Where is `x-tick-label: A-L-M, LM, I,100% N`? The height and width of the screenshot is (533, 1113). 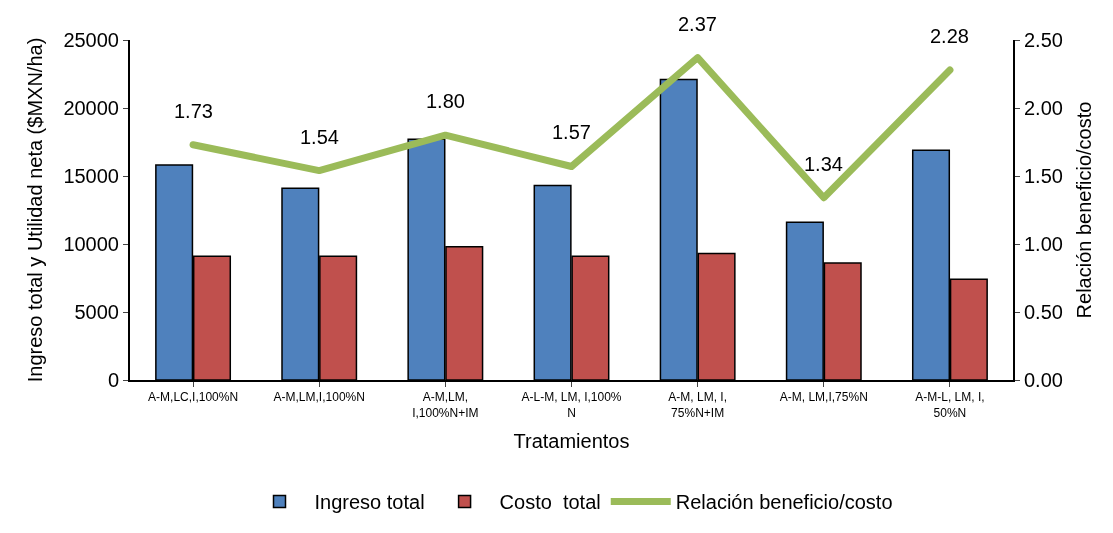
x-tick-label: A-L-M, LM, I,100% N is located at coordinates (571, 405).